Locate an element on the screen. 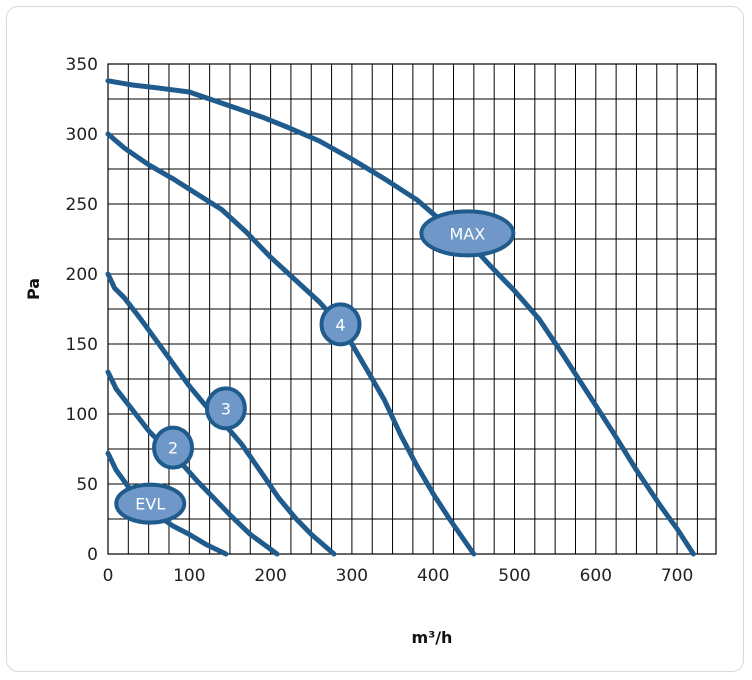 This screenshot has height=680, width=752. series-label-max: MAX is located at coordinates (467, 233).